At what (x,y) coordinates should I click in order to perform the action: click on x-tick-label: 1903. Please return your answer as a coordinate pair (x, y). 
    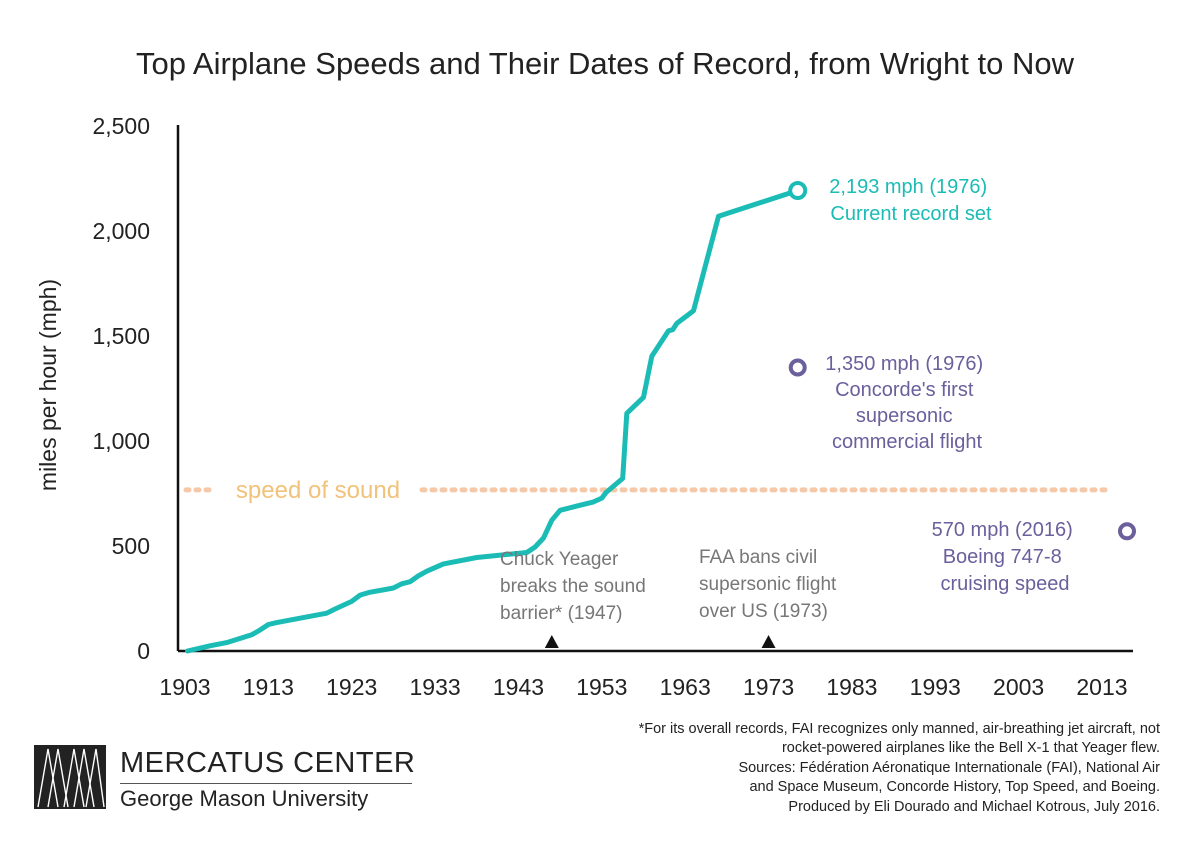
    Looking at the image, I should click on (184, 687).